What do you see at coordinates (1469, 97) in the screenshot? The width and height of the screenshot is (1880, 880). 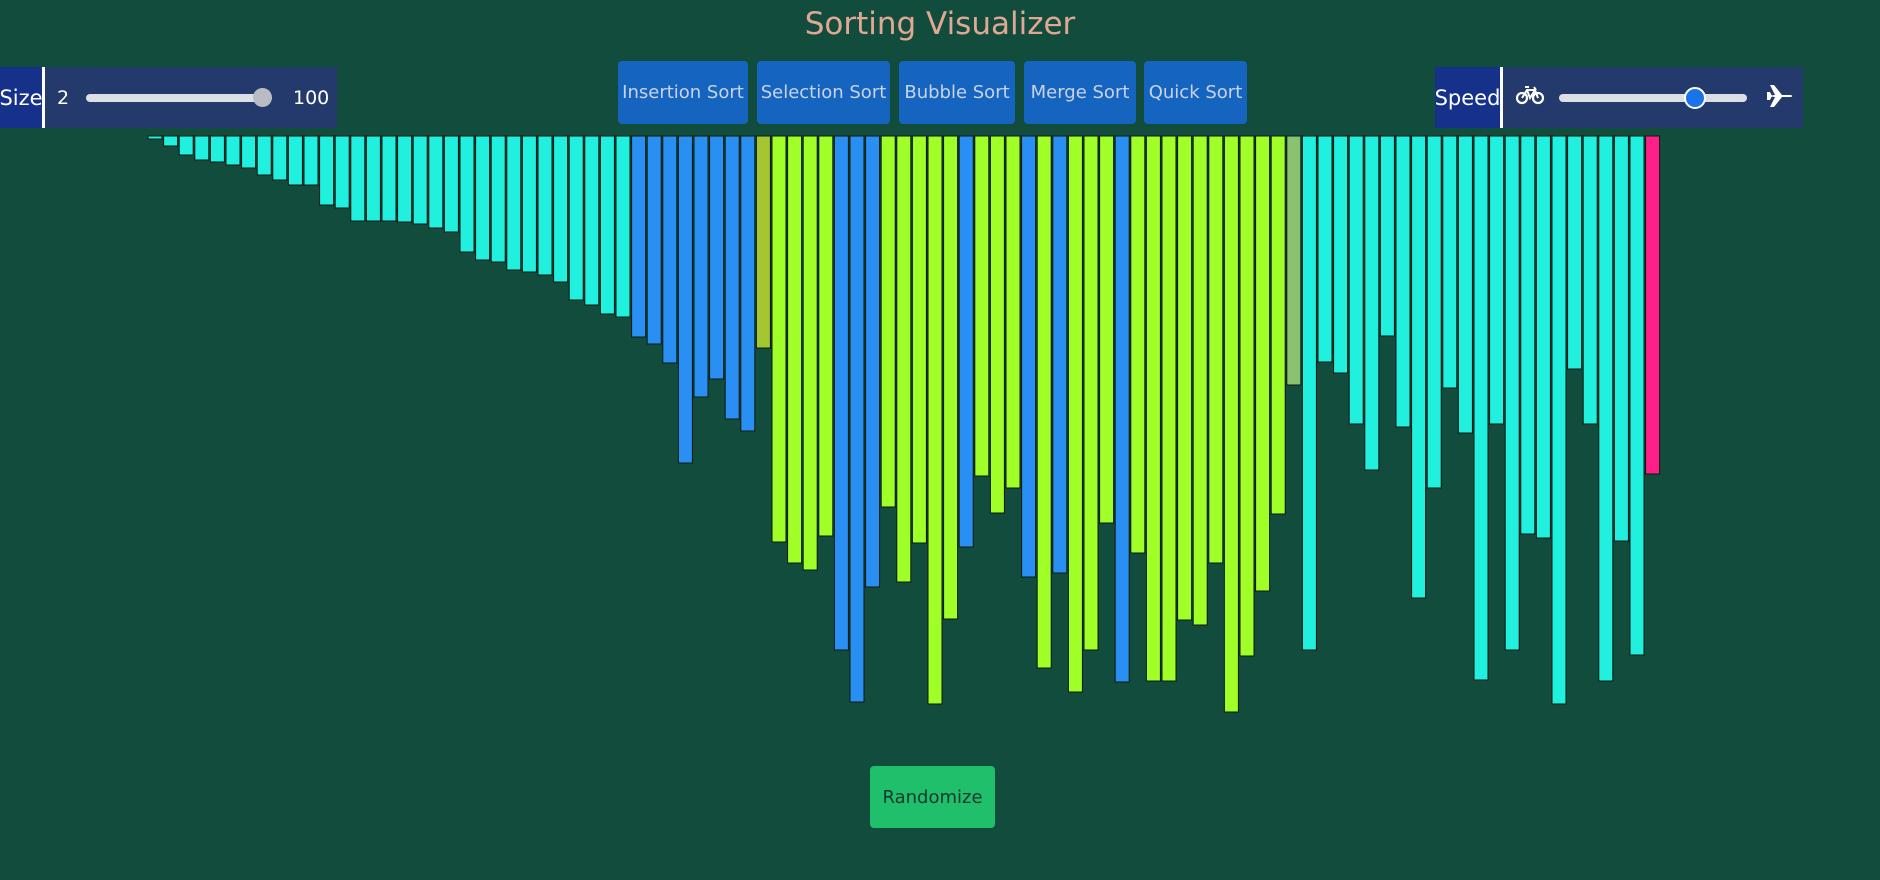 I see `speed-label: Speed` at bounding box center [1469, 97].